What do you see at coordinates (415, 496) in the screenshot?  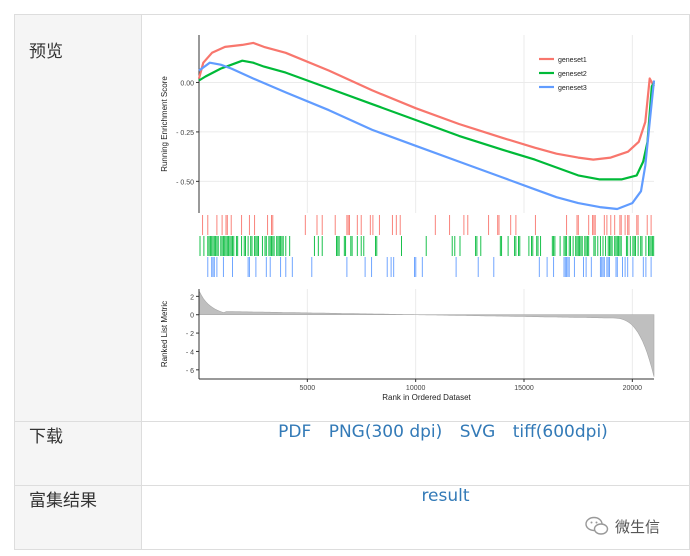 I see `result-wrap: result` at bounding box center [415, 496].